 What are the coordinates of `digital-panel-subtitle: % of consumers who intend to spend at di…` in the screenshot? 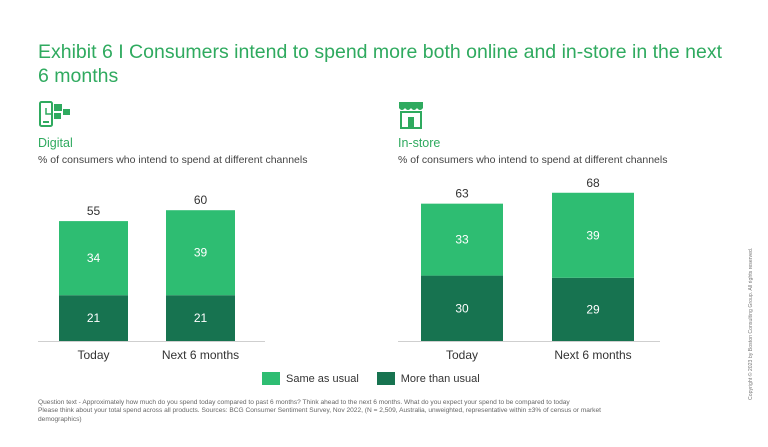 It's located at (173, 160).